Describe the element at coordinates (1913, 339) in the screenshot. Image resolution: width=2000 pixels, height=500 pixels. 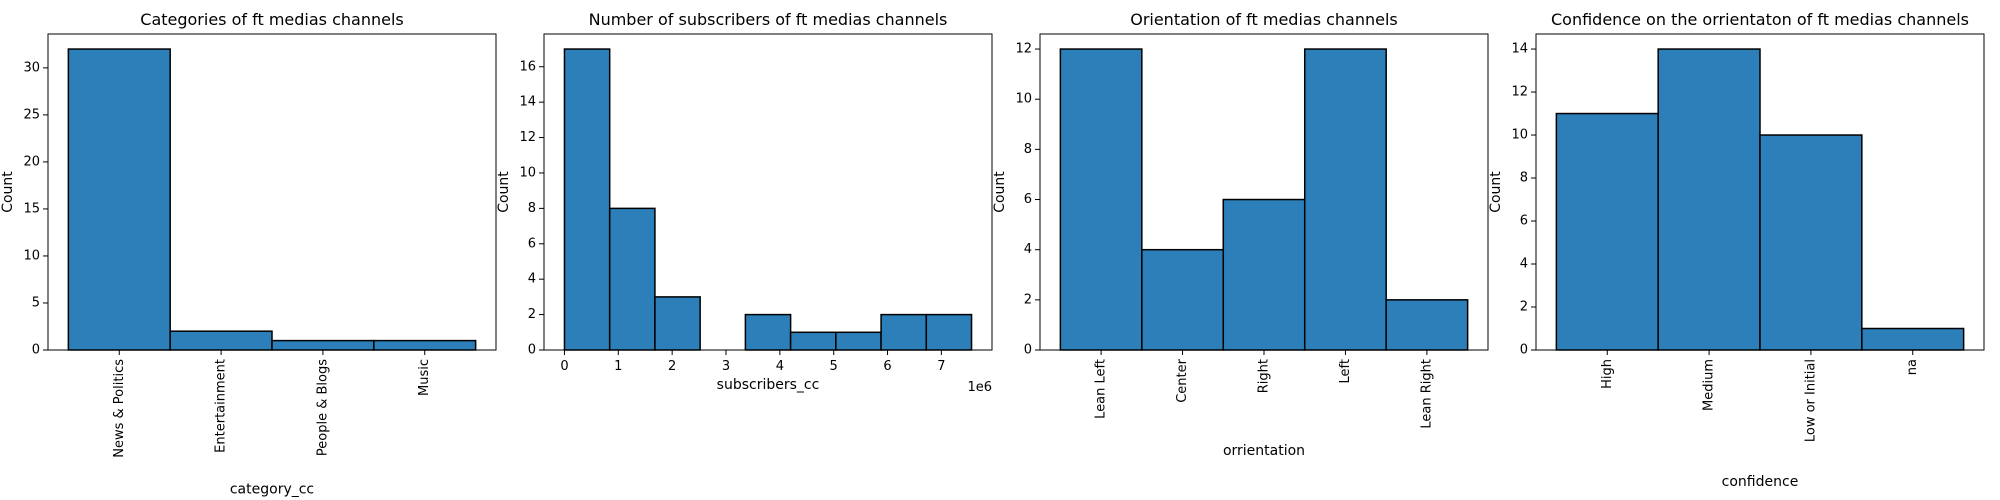
I see `bar-na` at that location.